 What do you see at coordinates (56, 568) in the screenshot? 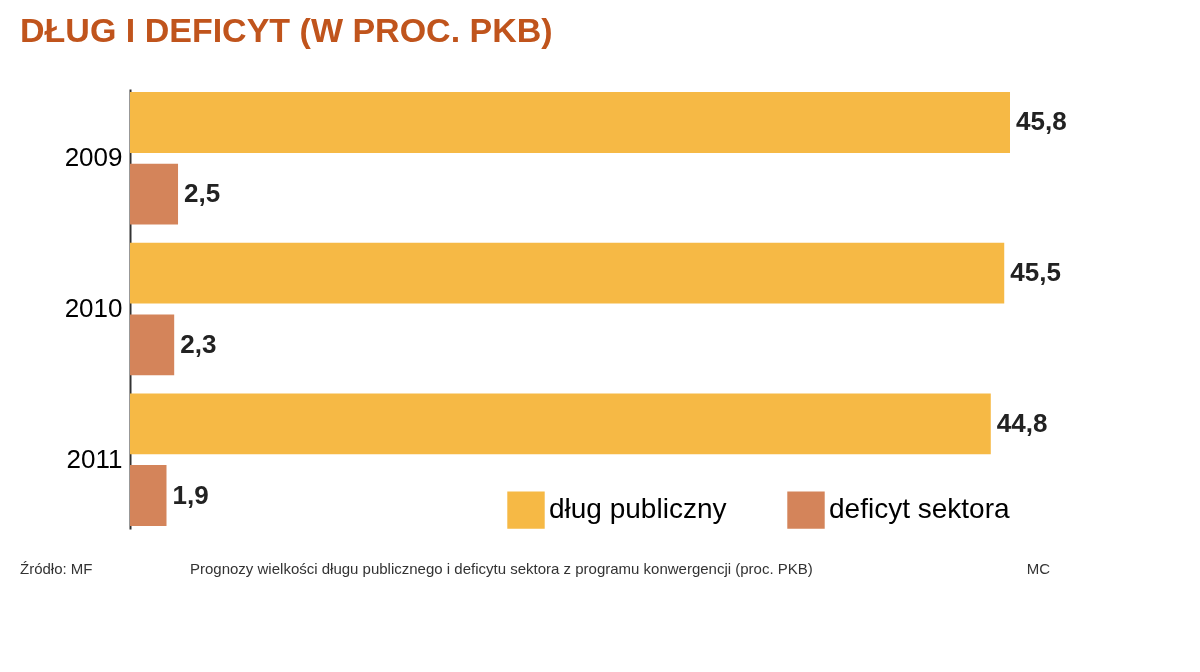
I see `text: Źródło: MF` at bounding box center [56, 568].